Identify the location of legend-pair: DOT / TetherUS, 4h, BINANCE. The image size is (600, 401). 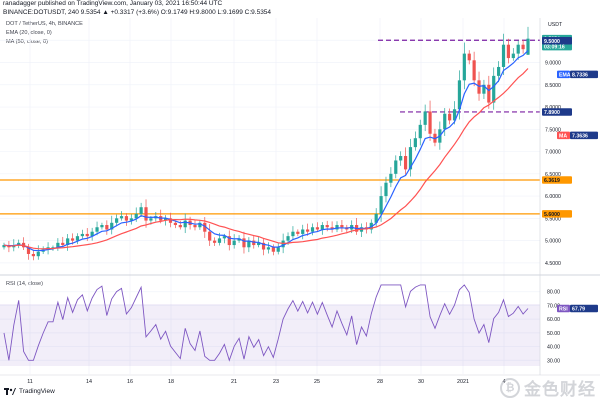
(44, 24).